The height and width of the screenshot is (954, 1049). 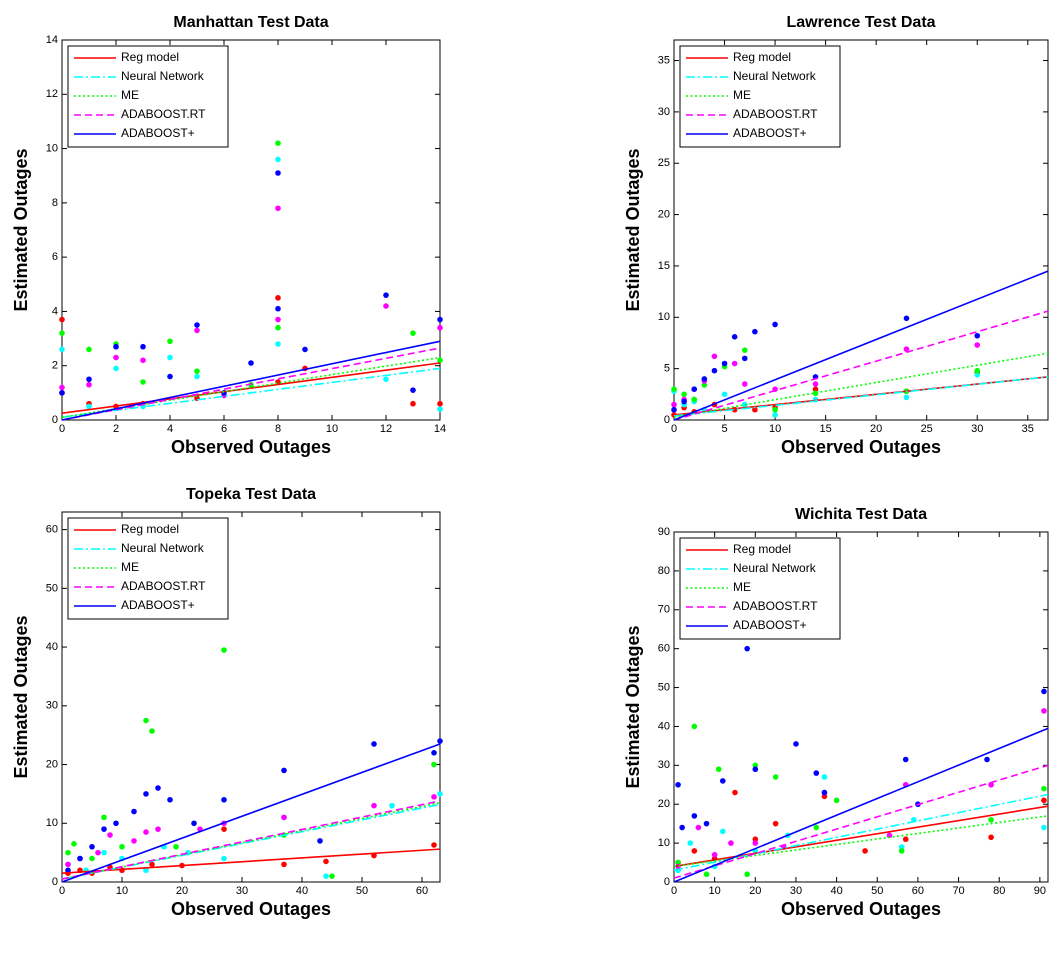 I want to click on x-axis-label: Observed Outages, so click(x=861, y=909).